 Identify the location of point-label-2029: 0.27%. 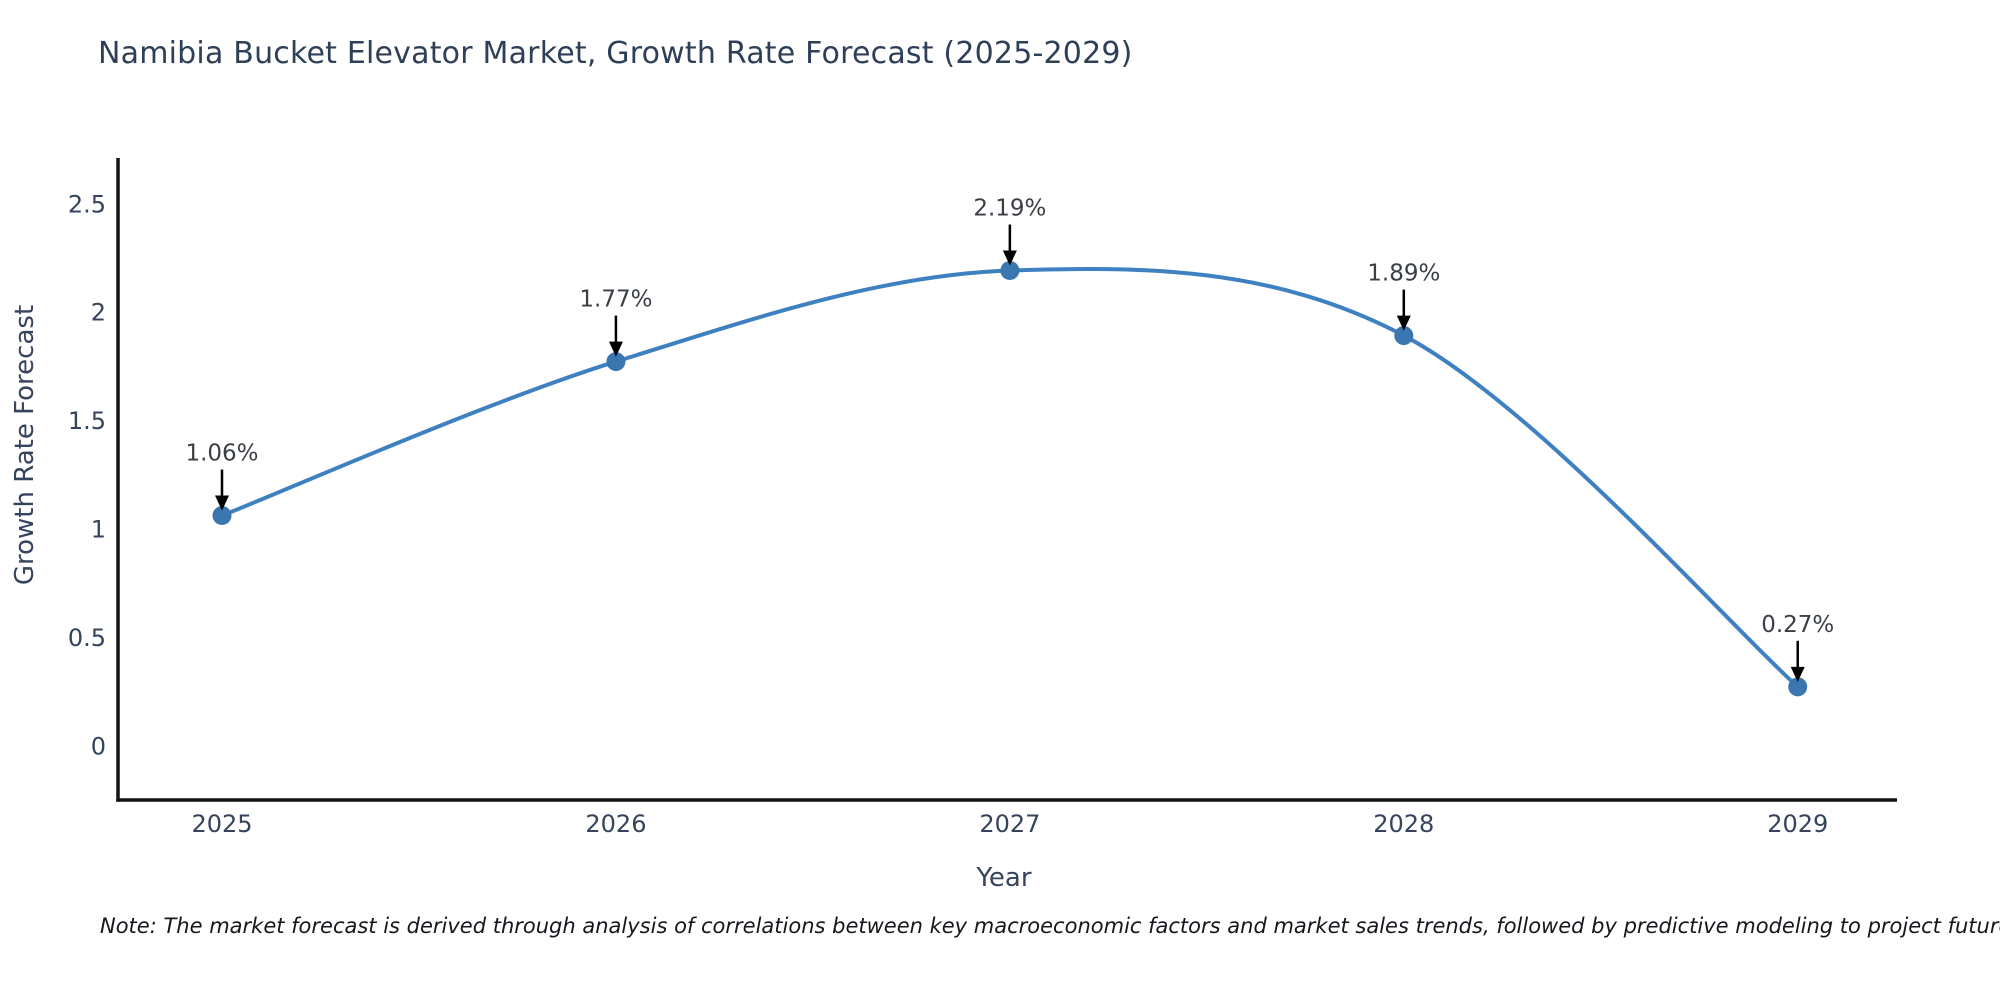
(1797, 625).